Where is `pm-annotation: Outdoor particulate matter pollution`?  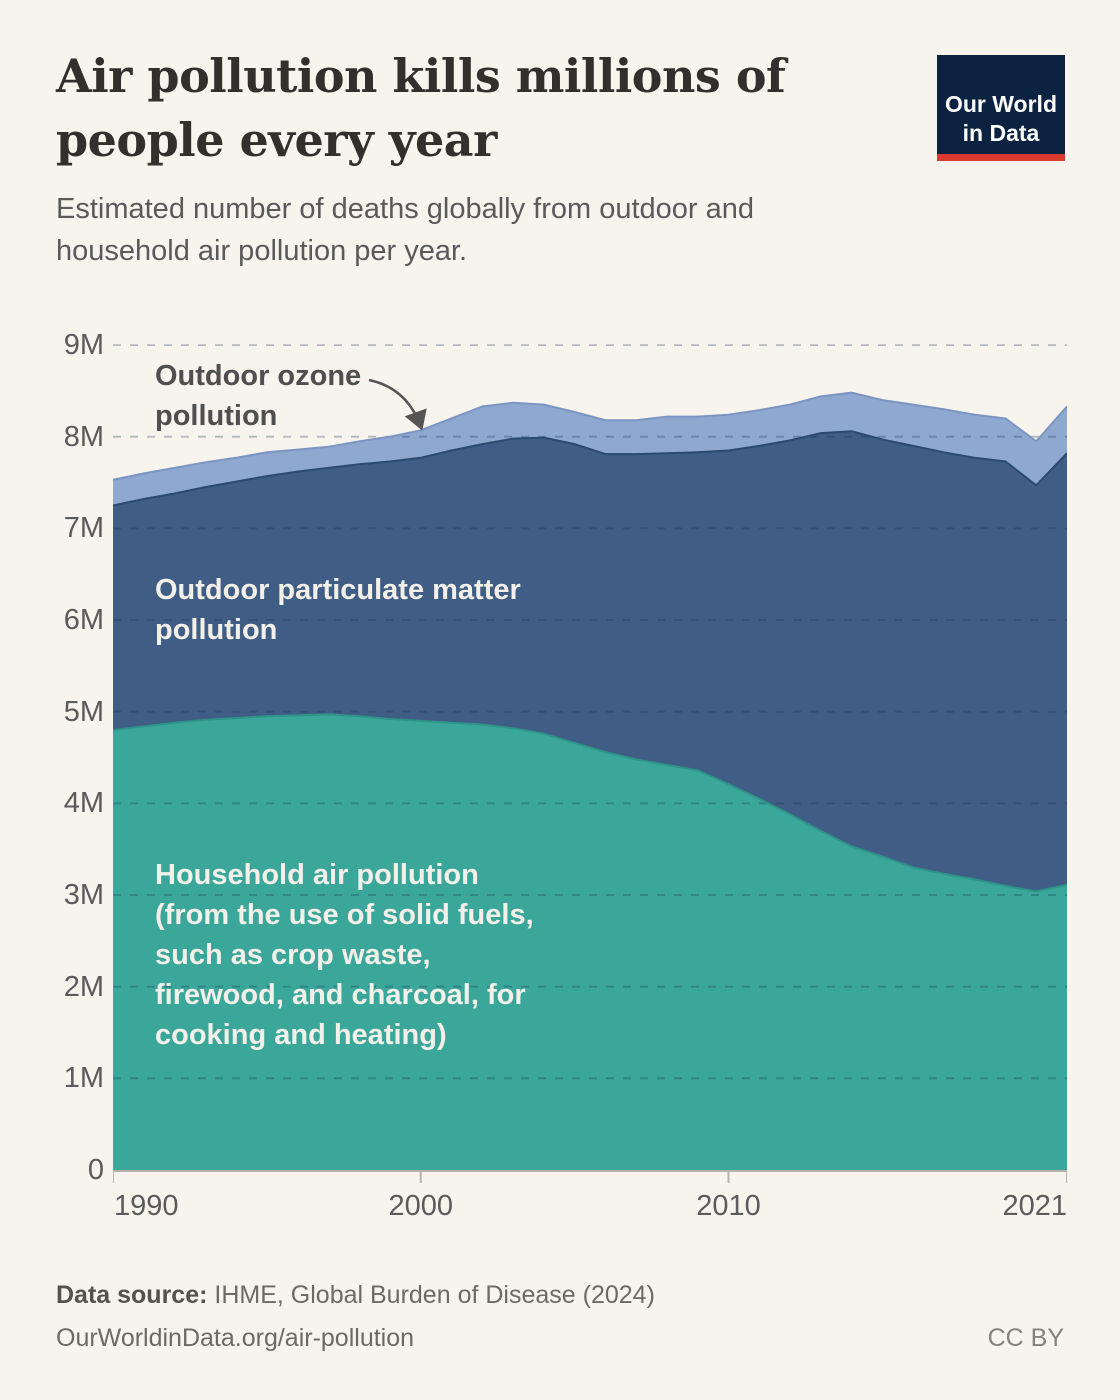 pm-annotation: Outdoor particulate matter pollution is located at coordinates (338, 610).